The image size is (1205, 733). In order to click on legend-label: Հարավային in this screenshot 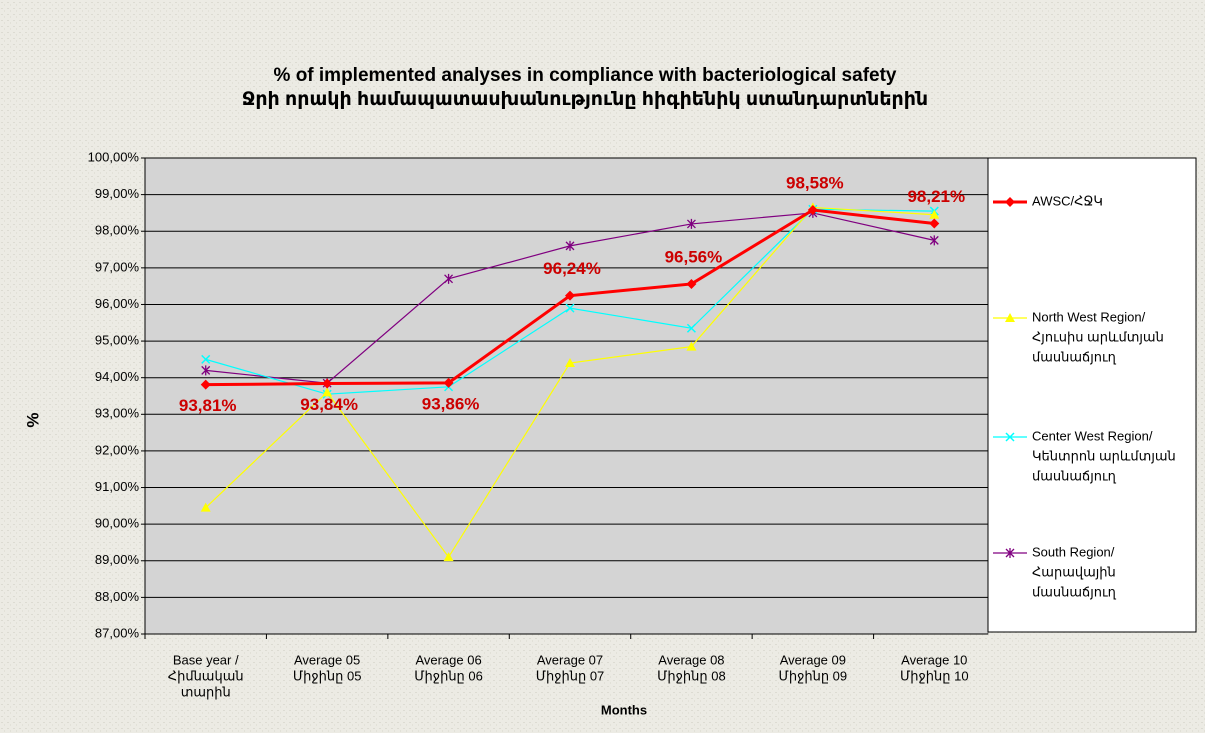, I will do `click(1074, 571)`.